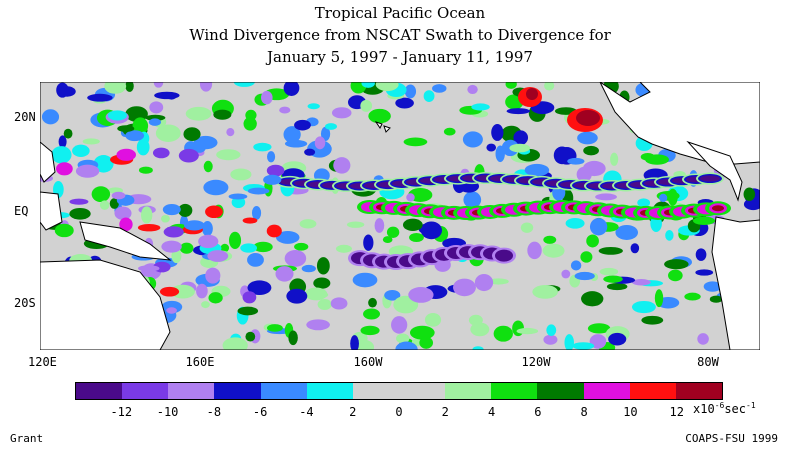 Image resolution: width=800 pixels, height=450 pixels. I want to click on colorbar-tick-label: 8, so click(584, 412).